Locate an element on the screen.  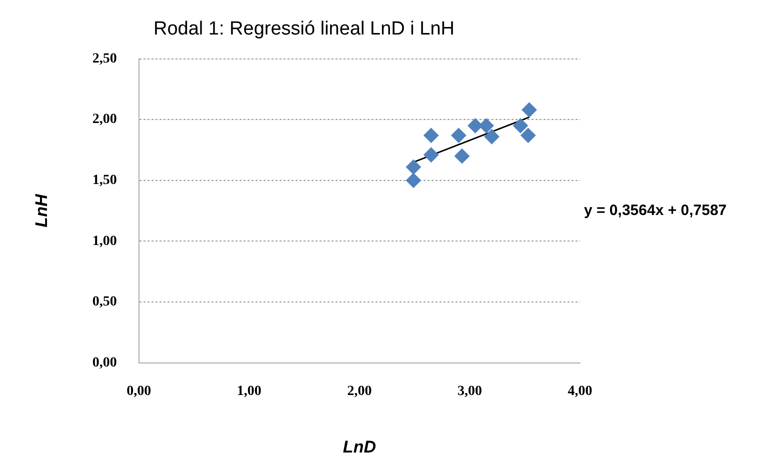
x-tick-label: 2,00 is located at coordinates (359, 391).